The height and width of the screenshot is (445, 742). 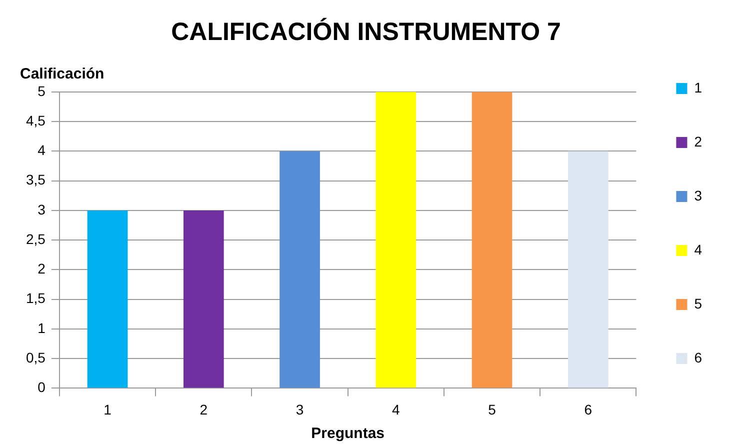 I want to click on x-tick-label: 3, so click(x=300, y=409).